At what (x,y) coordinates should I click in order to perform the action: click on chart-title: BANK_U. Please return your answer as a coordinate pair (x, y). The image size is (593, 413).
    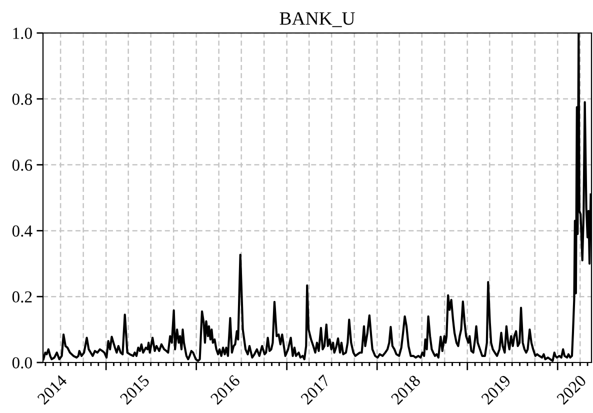
    Looking at the image, I should click on (317, 20).